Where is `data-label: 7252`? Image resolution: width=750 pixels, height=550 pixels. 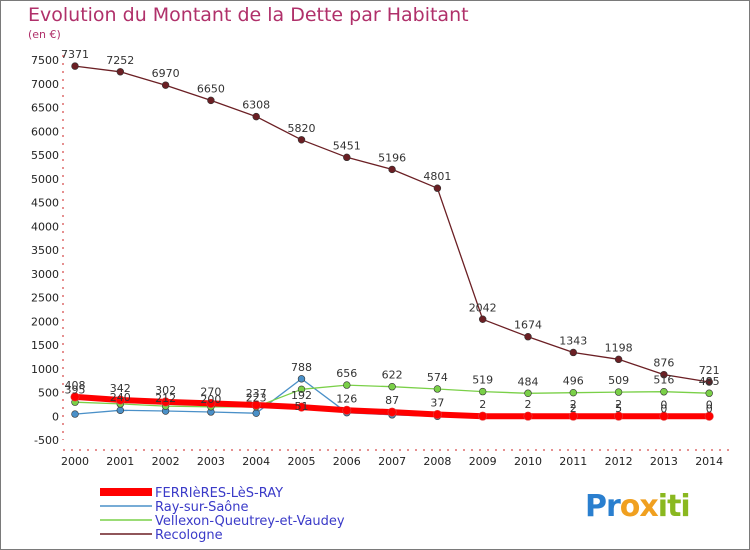 data-label: 7252 is located at coordinates (120, 60).